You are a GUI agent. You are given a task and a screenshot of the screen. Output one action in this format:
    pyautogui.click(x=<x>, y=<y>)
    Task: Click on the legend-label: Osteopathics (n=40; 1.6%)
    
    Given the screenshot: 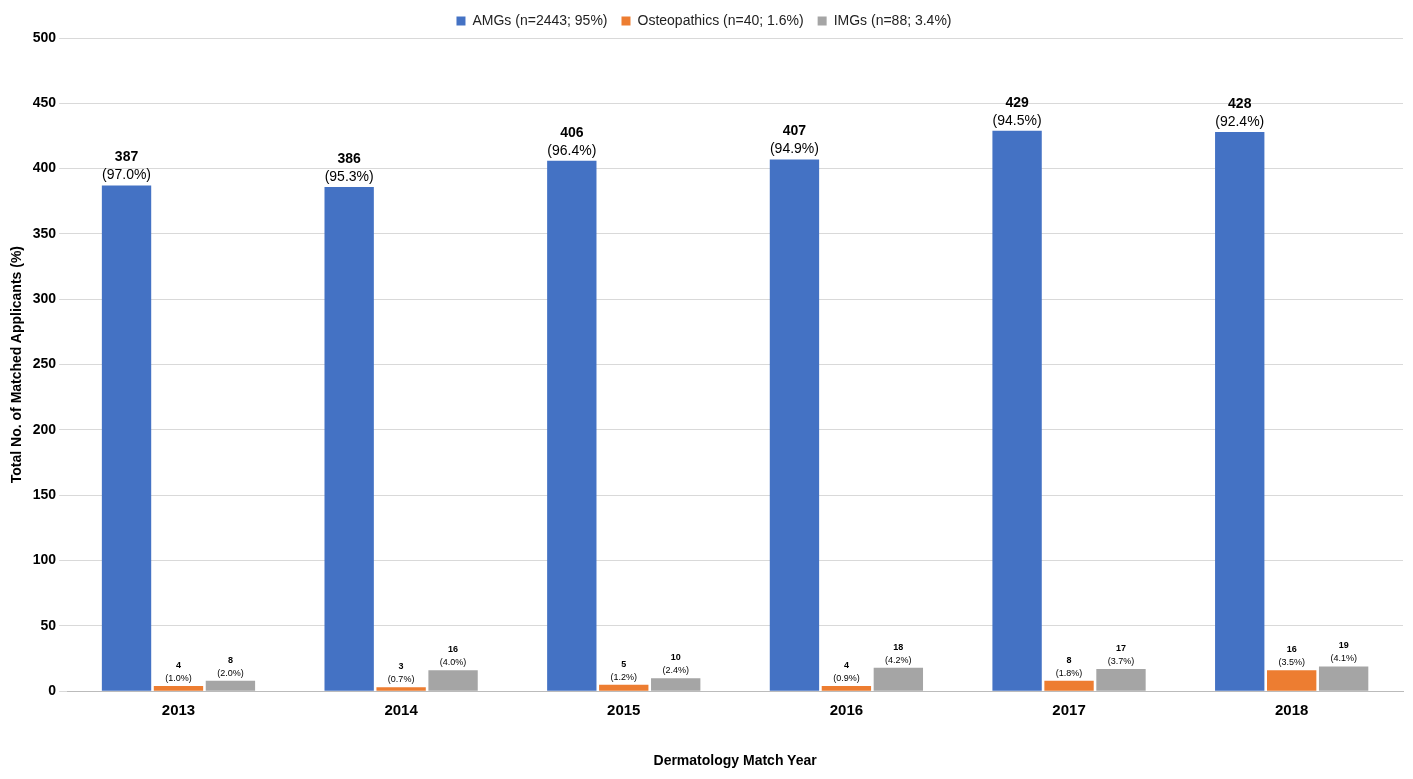 What is the action you would take?
    pyautogui.click(x=720, y=19)
    